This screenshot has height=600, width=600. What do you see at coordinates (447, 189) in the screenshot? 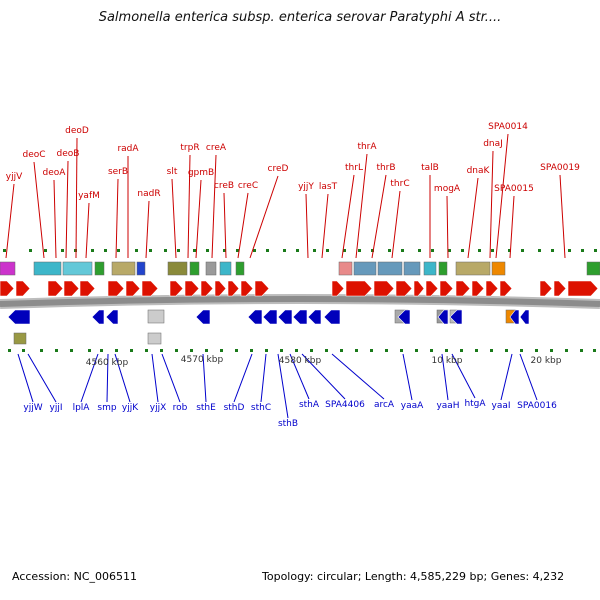
I see `gene-label-mogA: mogA` at bounding box center [447, 189].